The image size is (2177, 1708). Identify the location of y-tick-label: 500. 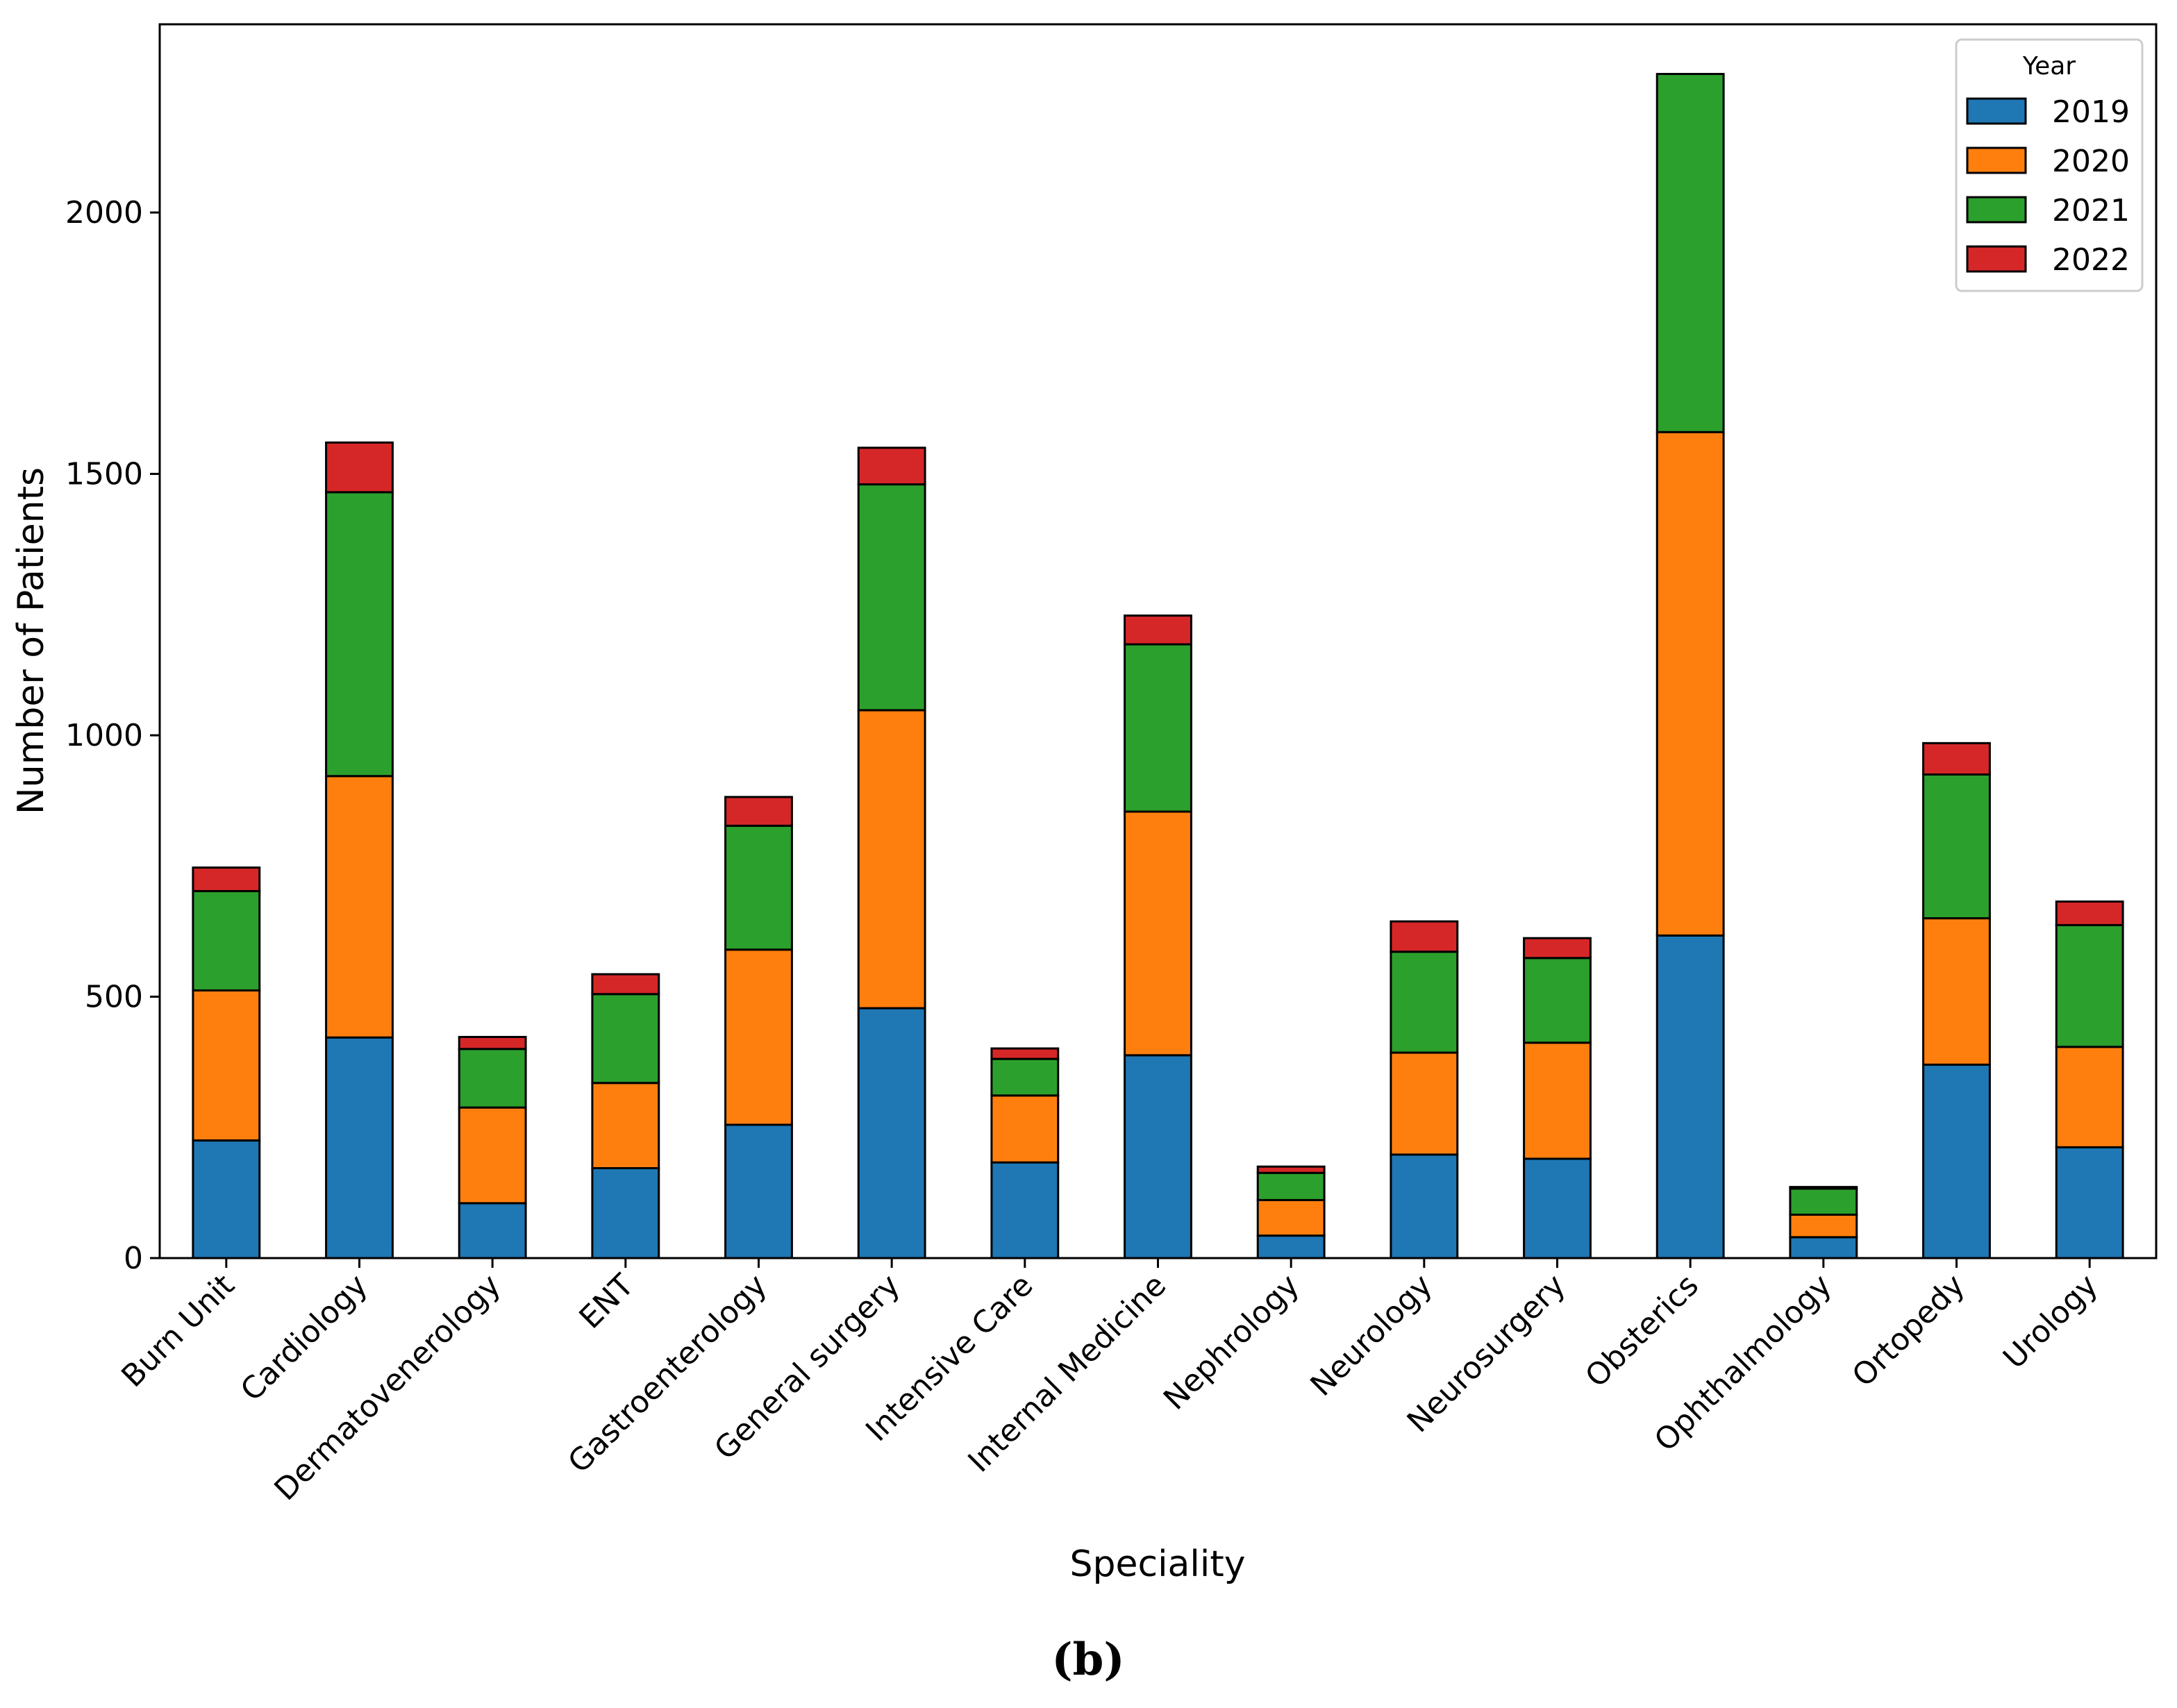
(114, 998).